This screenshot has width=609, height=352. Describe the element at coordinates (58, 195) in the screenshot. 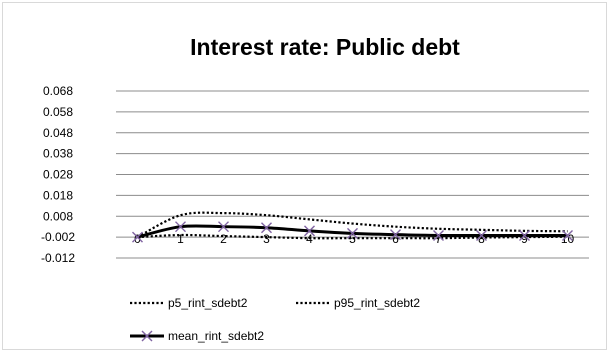

I see `y-tick-label: 0.018` at that location.